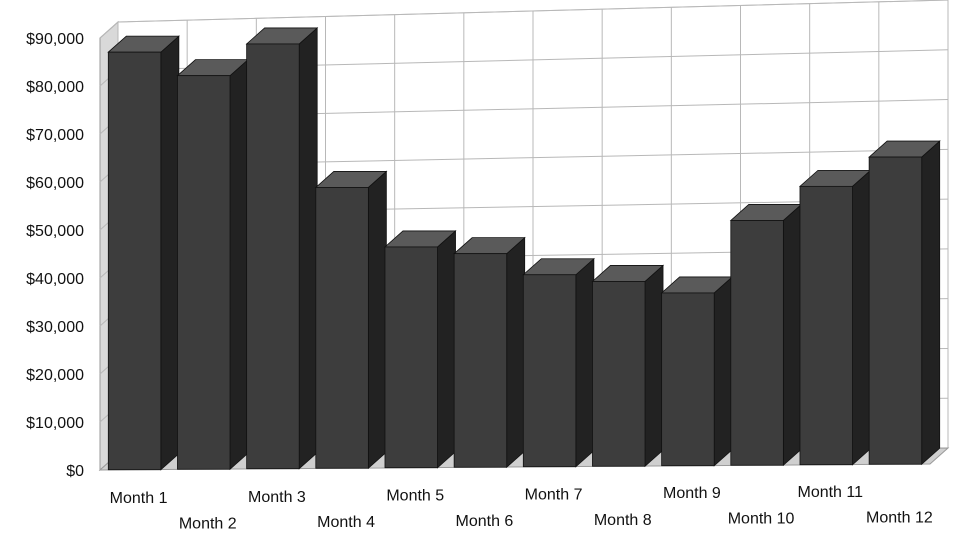 This screenshot has width=953, height=541. I want to click on x-category-label: Month 8, so click(623, 520).